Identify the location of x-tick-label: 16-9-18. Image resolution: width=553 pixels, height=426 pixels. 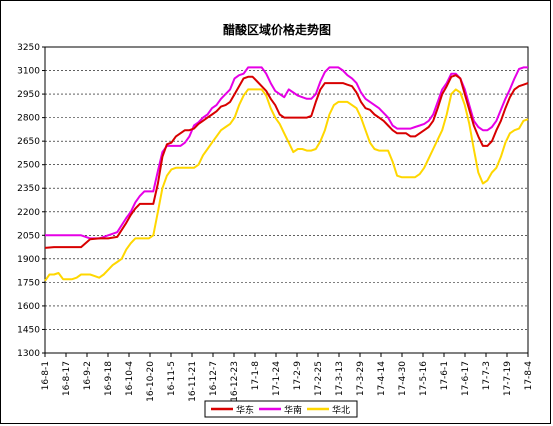
(109, 378).